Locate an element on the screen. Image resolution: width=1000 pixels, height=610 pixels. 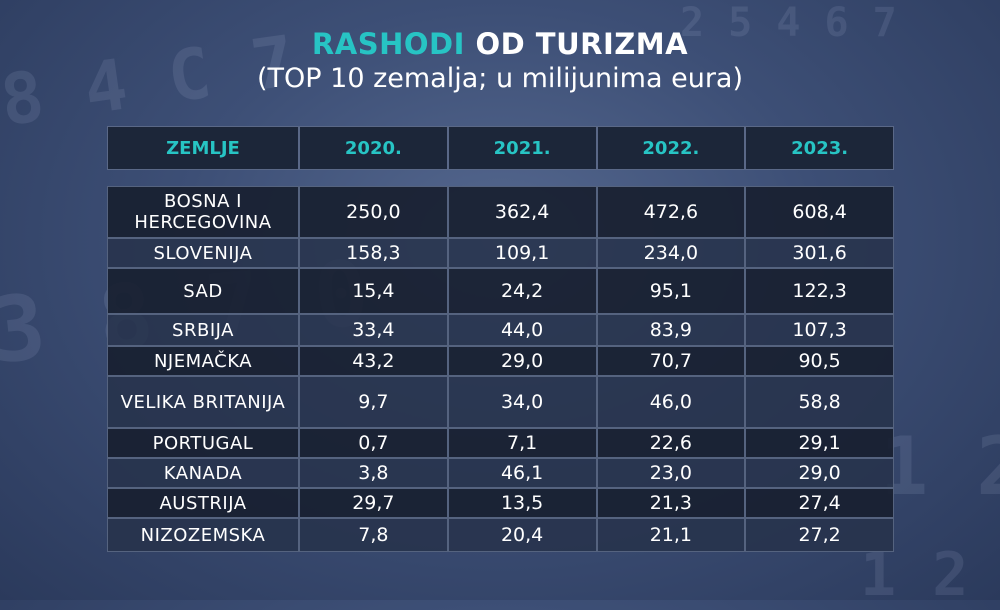
value-cell: 7,1 is located at coordinates (522, 443).